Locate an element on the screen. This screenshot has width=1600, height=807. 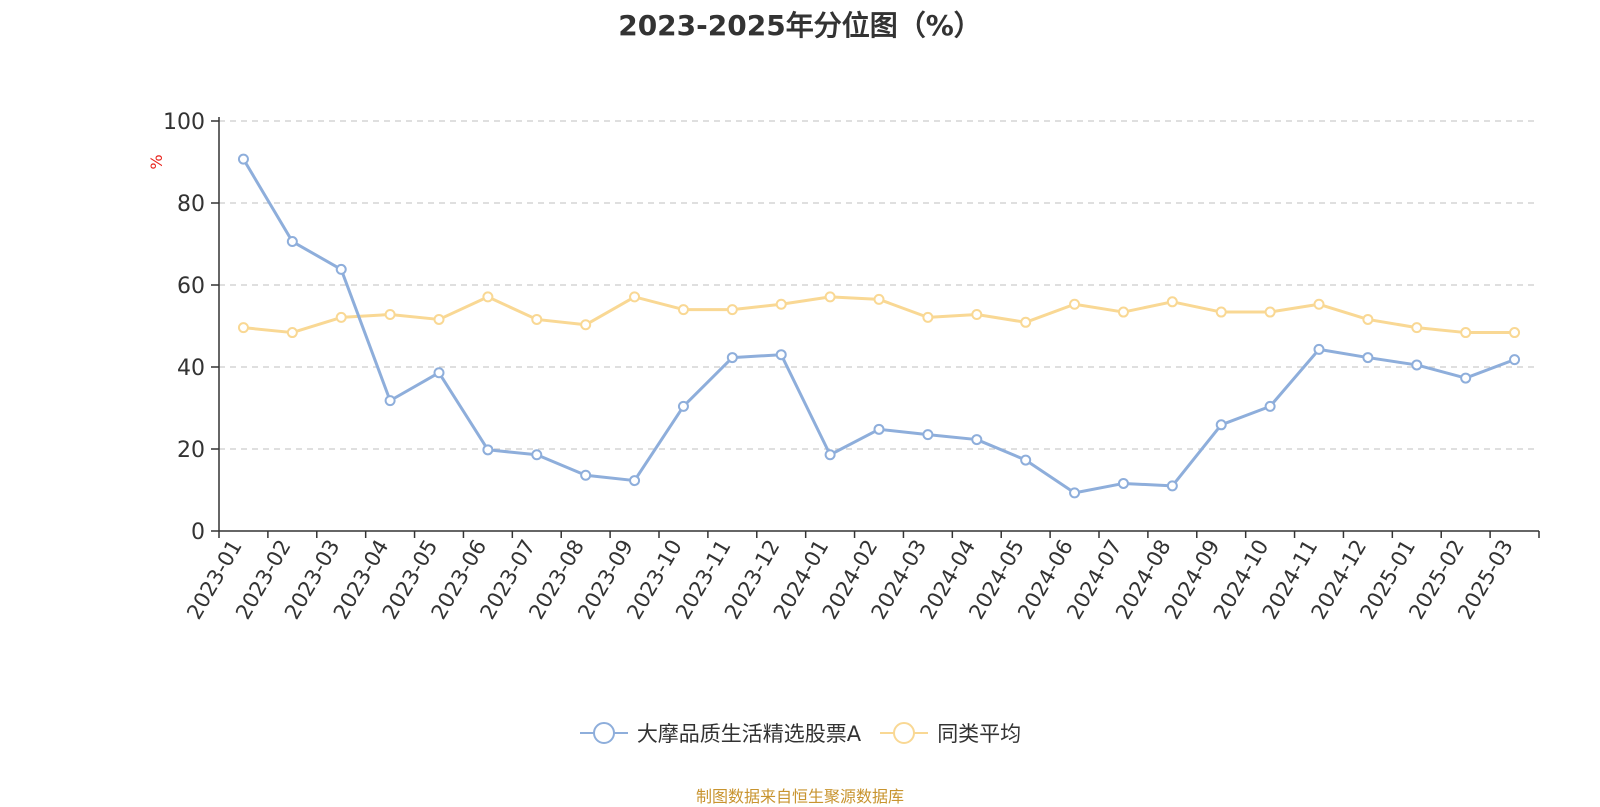
y-tick-label: 80 is located at coordinates (191, 204).